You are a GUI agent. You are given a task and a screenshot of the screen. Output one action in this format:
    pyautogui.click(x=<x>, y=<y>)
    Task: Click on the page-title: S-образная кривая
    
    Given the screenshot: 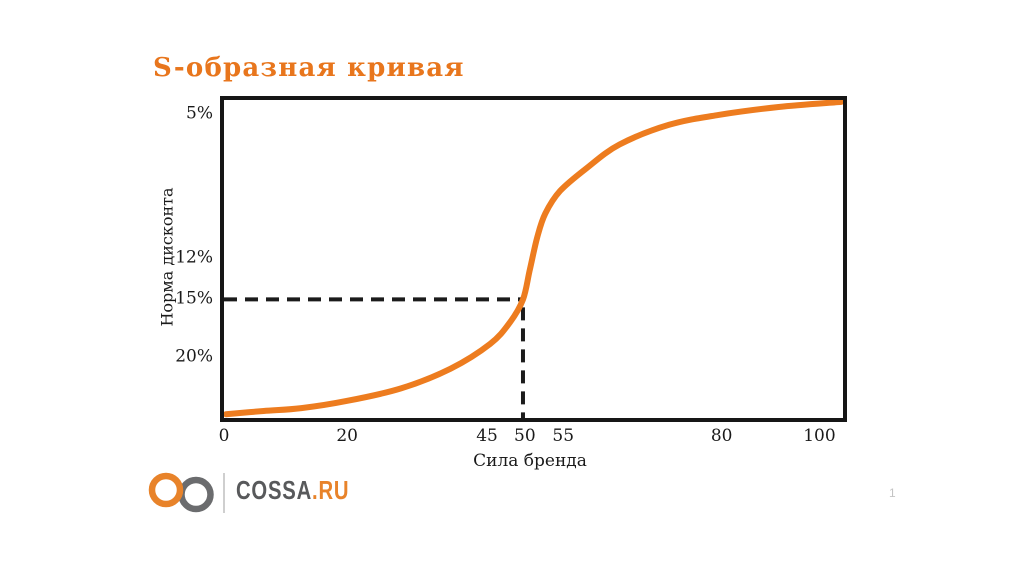 What is the action you would take?
    pyautogui.click(x=309, y=68)
    